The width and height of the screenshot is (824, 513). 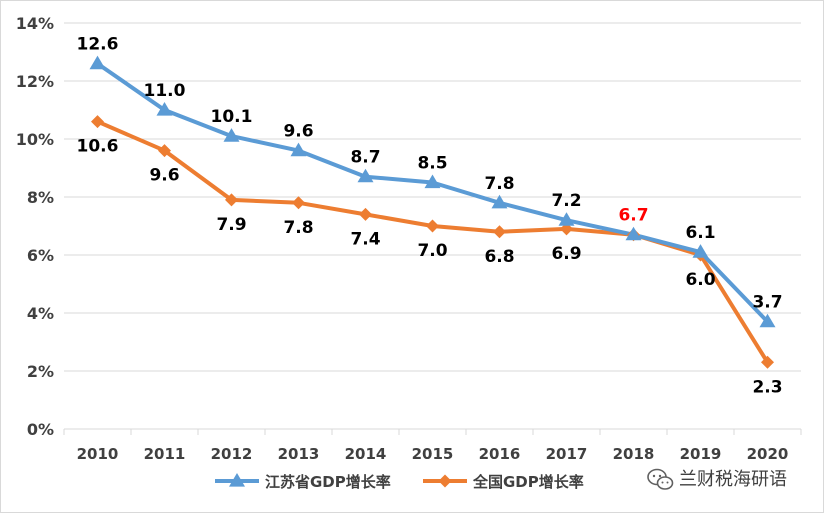 I want to click on data-label: 6.9, so click(x=566, y=254).